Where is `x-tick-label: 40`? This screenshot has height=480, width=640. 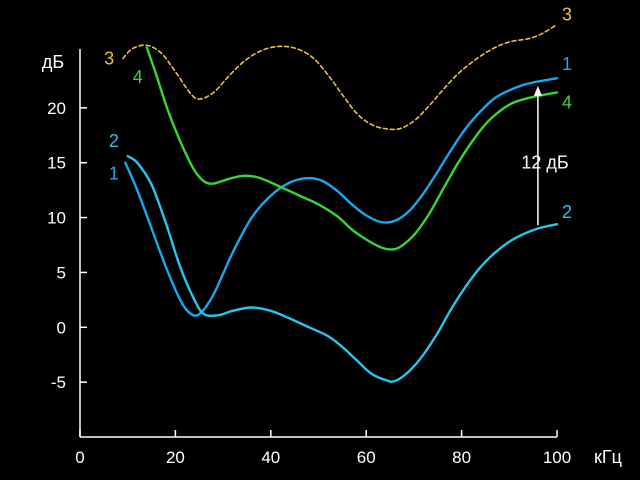
x-tick-label: 40 is located at coordinates (270, 457).